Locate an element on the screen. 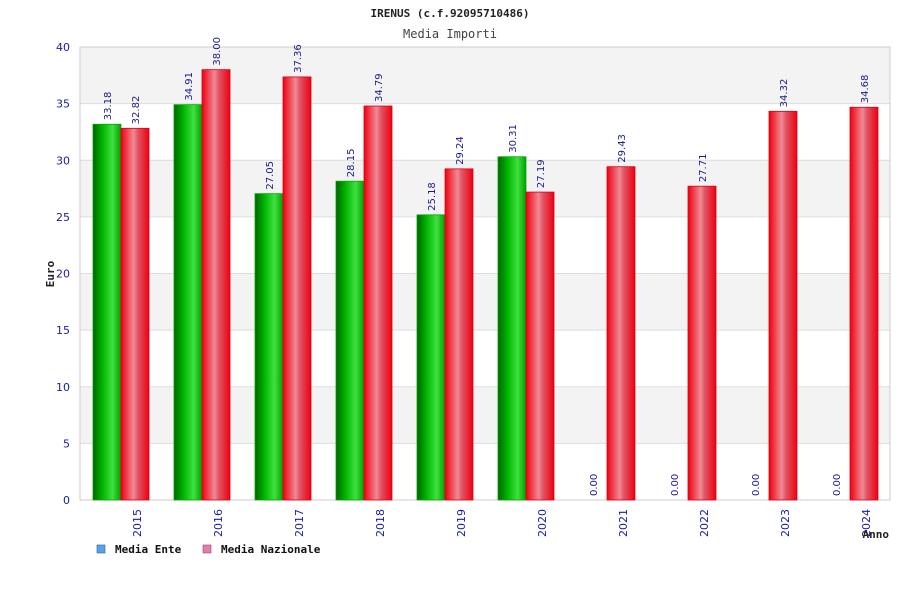  value-label: 27.05 is located at coordinates (270, 175).